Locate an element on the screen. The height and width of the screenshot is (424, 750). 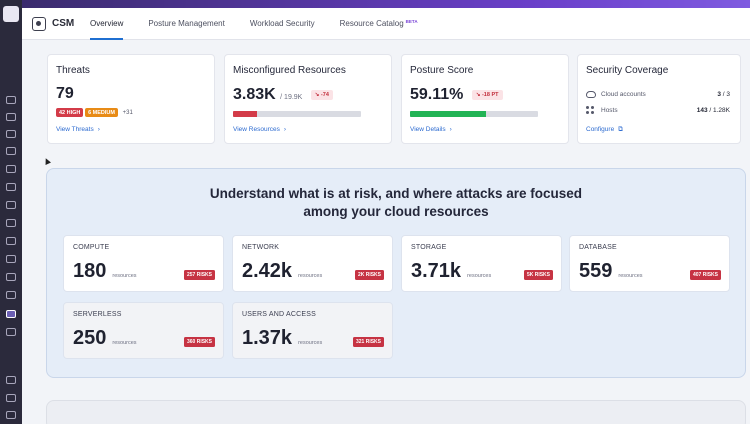
cloud-accounts-row: Cloud accounts 3 / 3 is located at coordinates (658, 94).